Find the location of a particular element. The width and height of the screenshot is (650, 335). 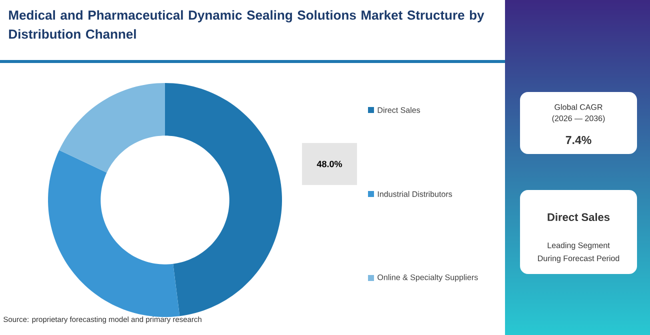

legend-label: Direct Sales is located at coordinates (399, 110).